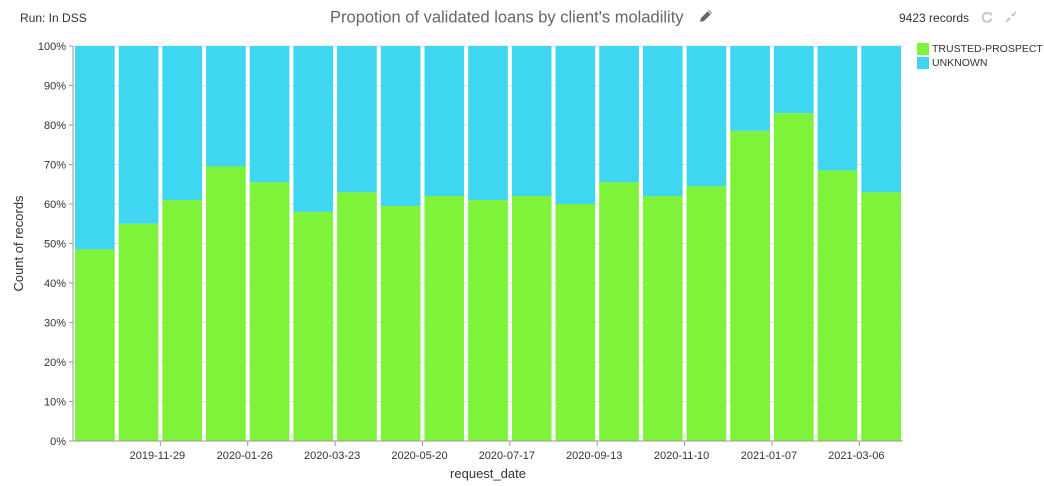 The image size is (1044, 486). What do you see at coordinates (507, 456) in the screenshot?
I see `x-tick-label: 2020-07-17` at bounding box center [507, 456].